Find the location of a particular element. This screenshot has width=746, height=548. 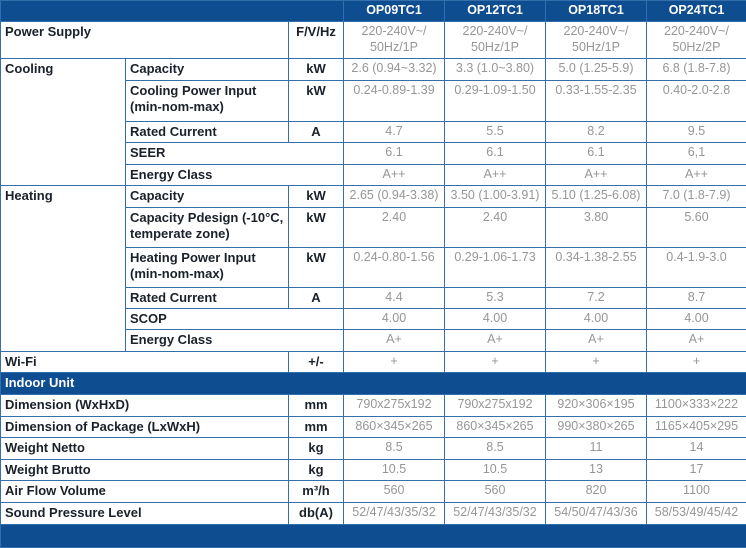

value-cell: 920×306×195 is located at coordinates (596, 405).